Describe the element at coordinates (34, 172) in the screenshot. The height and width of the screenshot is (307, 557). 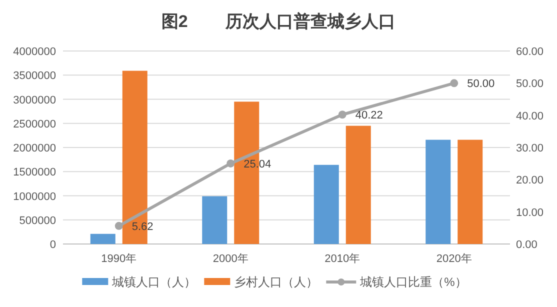
I see `y-tick-label: 1500000` at that location.